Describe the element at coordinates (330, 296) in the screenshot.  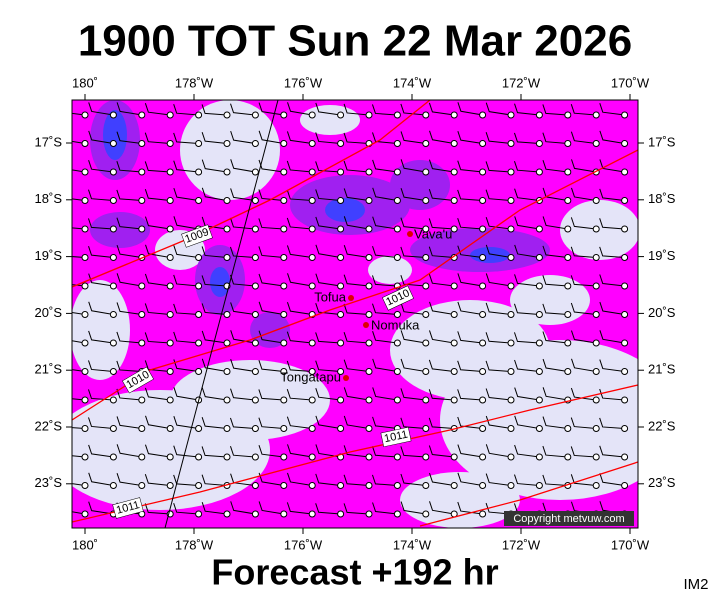
I see `place-label: Tofua` at that location.